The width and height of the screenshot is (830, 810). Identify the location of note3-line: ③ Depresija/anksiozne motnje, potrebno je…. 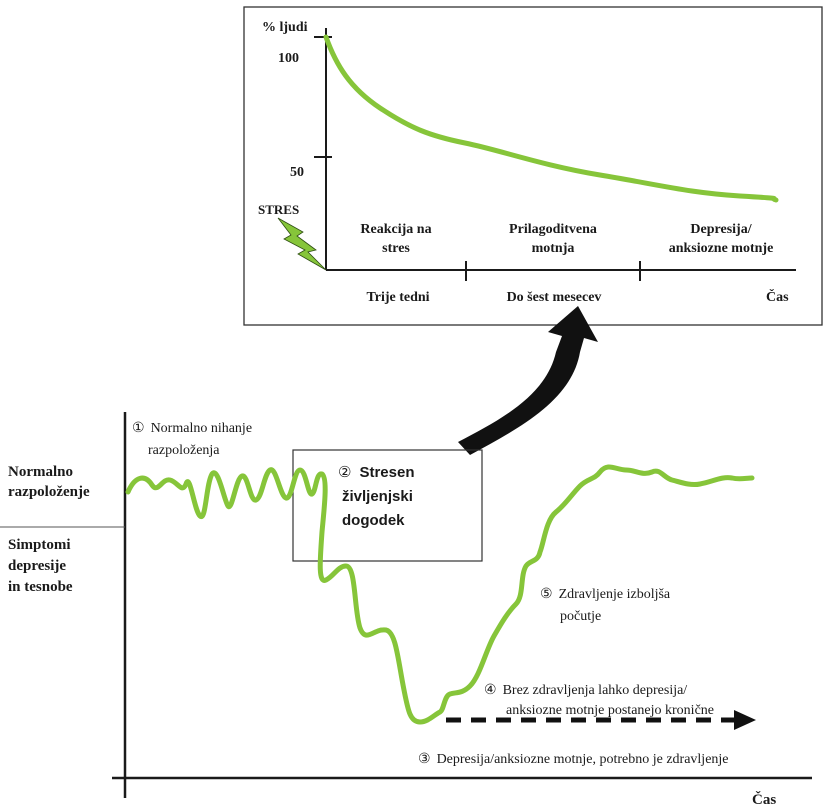
(573, 759).